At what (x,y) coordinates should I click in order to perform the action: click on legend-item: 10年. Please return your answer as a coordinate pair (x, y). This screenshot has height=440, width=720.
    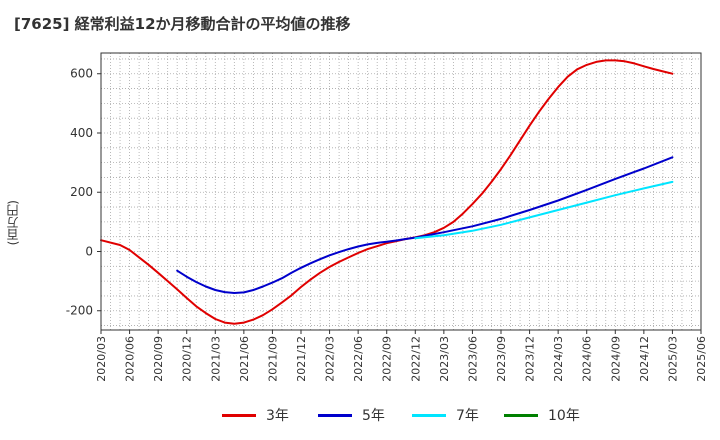
    Looking at the image, I should click on (542, 415).